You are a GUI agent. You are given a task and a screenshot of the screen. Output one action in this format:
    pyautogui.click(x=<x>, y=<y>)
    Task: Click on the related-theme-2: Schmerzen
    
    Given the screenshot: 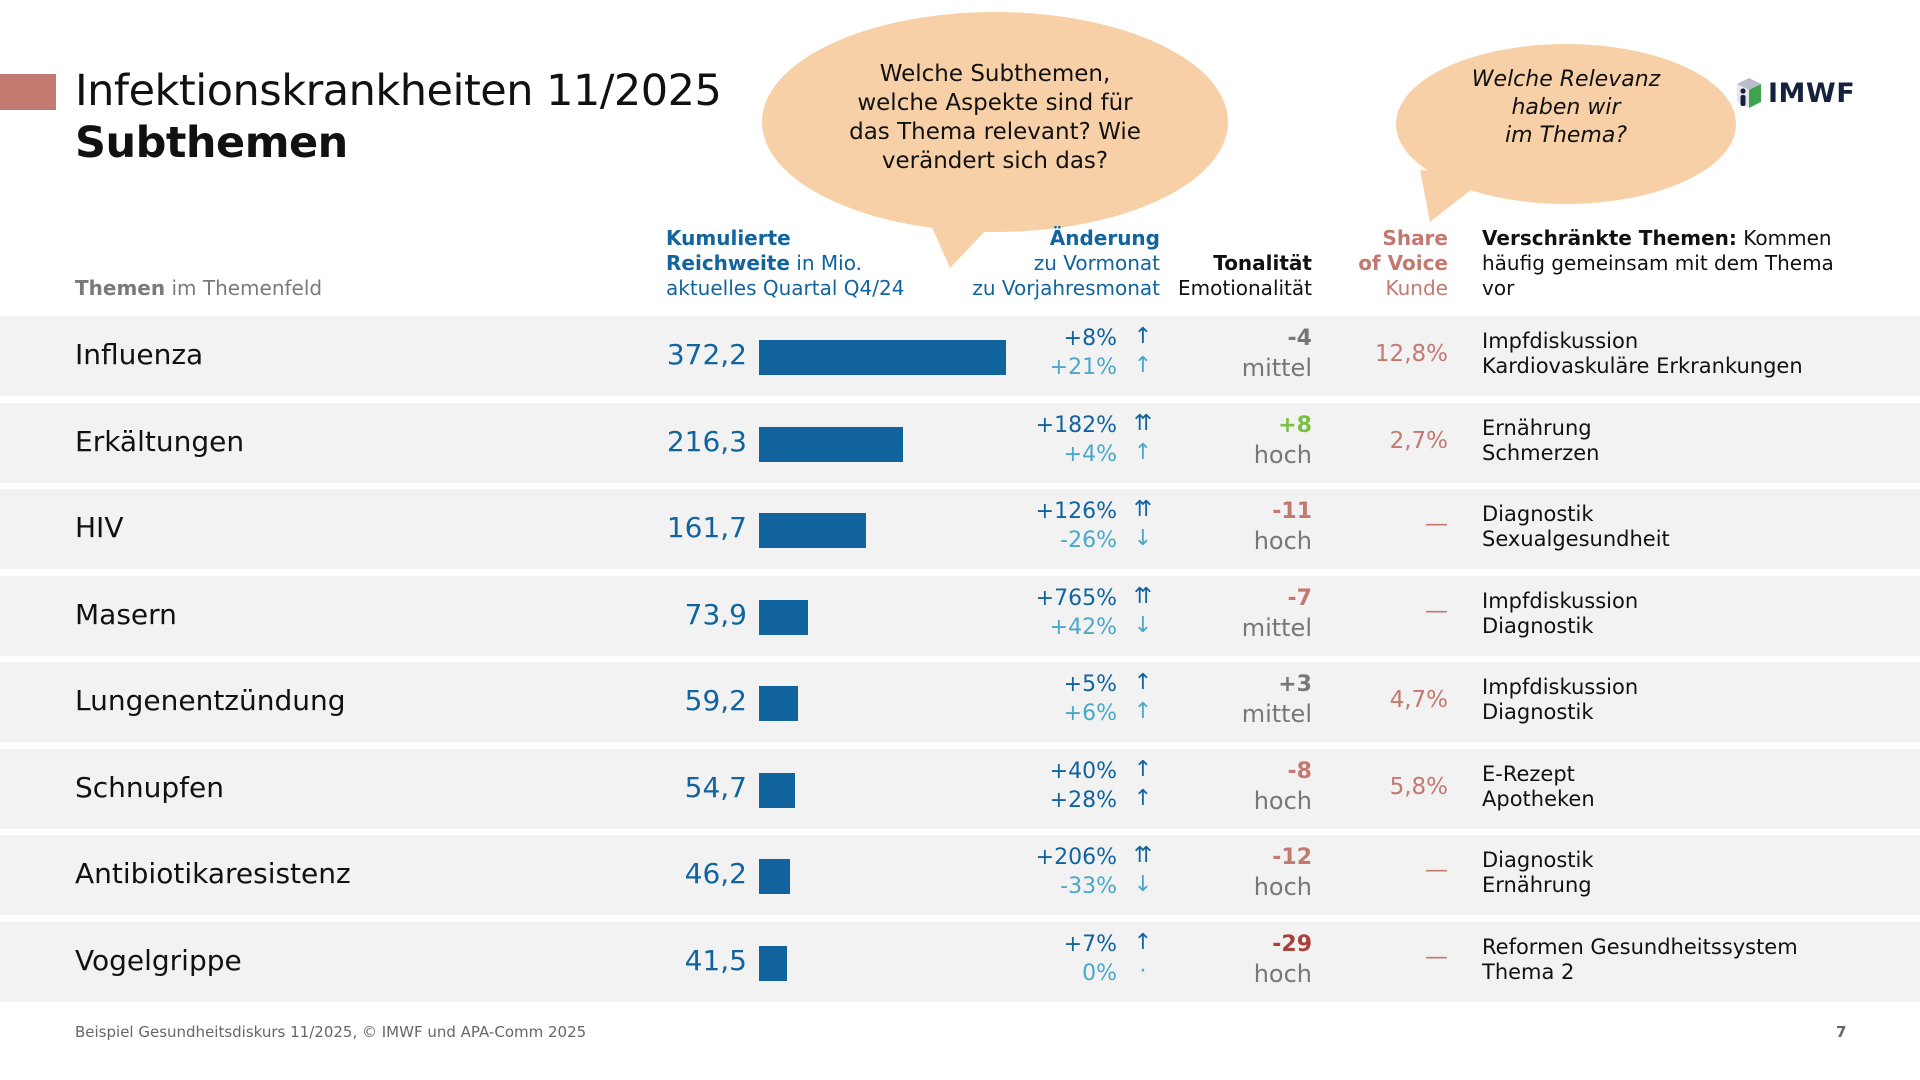 What is the action you would take?
    pyautogui.click(x=1541, y=452)
    